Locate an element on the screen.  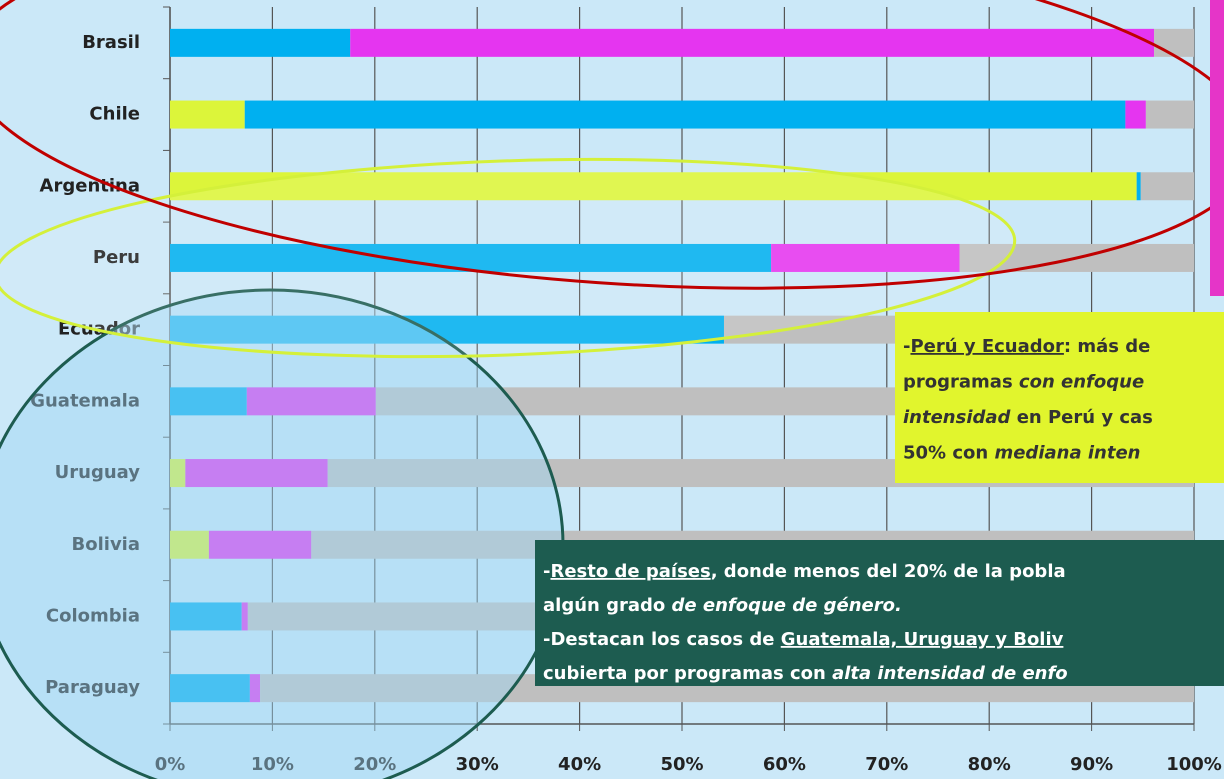
x-tick-label: 50% is located at coordinates (681, 764).